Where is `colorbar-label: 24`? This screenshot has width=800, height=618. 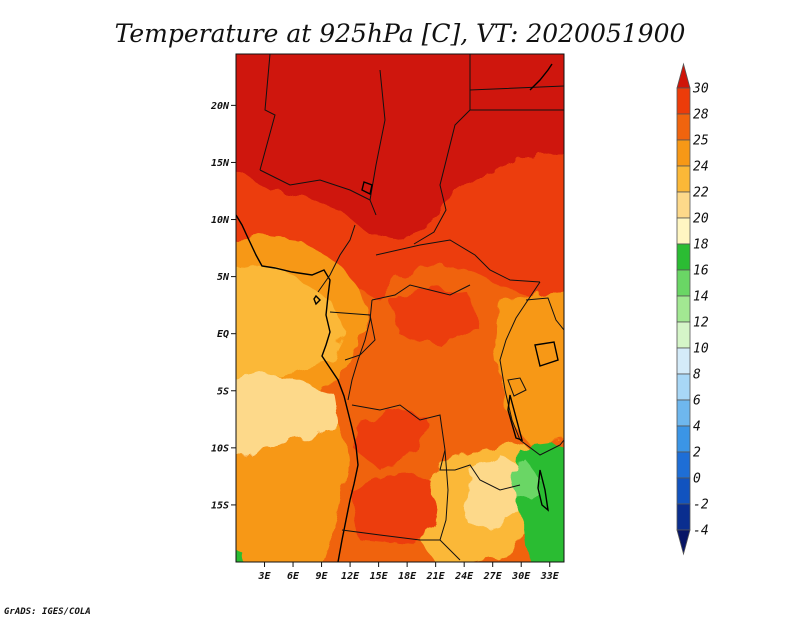 colorbar-label: 24 is located at coordinates (701, 167).